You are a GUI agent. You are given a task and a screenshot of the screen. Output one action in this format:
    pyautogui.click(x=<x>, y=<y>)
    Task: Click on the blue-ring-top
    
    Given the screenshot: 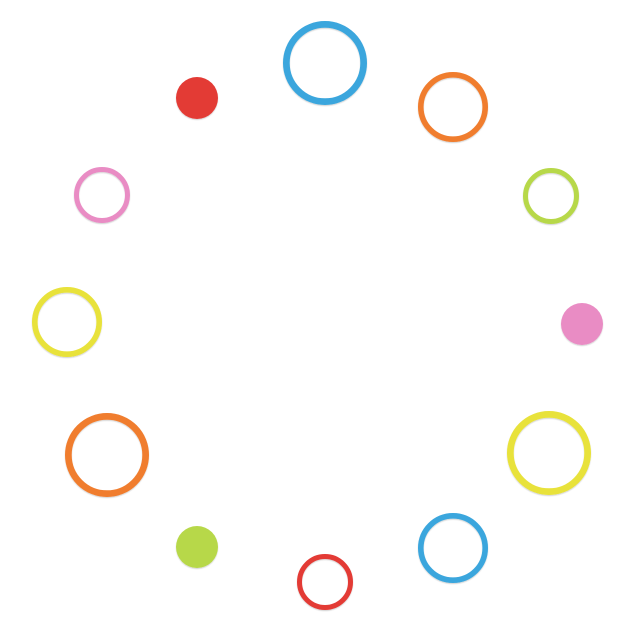 What is the action you would take?
    pyautogui.click(x=324, y=63)
    